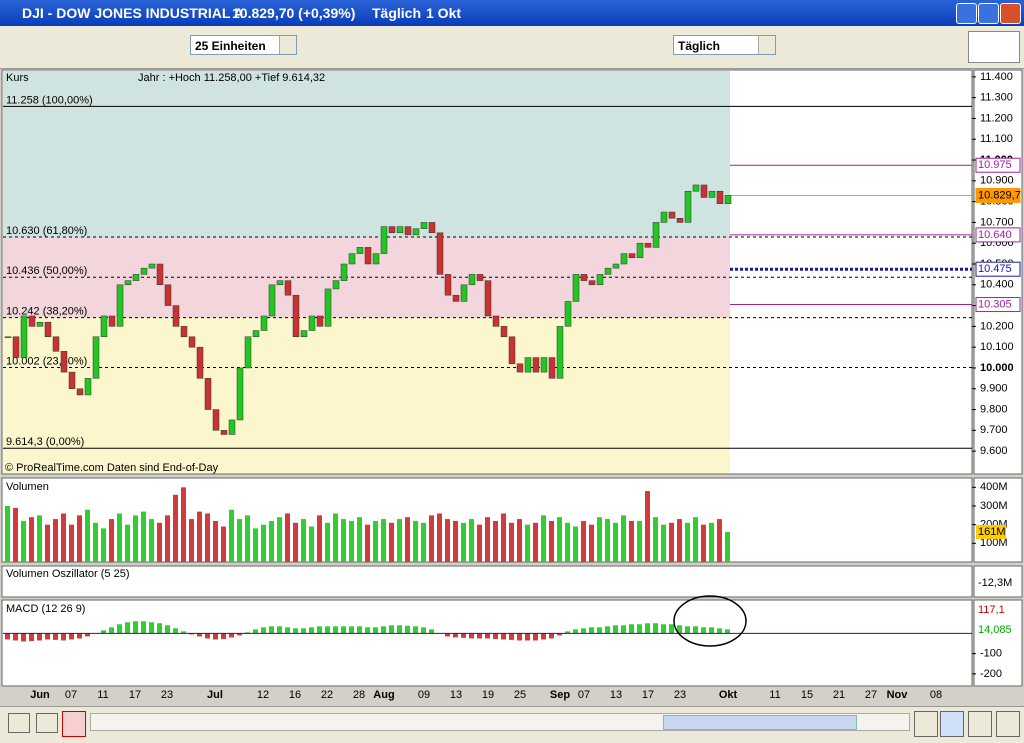  What do you see at coordinates (952, 724) in the screenshot?
I see `zoom-select-btn` at bounding box center [952, 724].